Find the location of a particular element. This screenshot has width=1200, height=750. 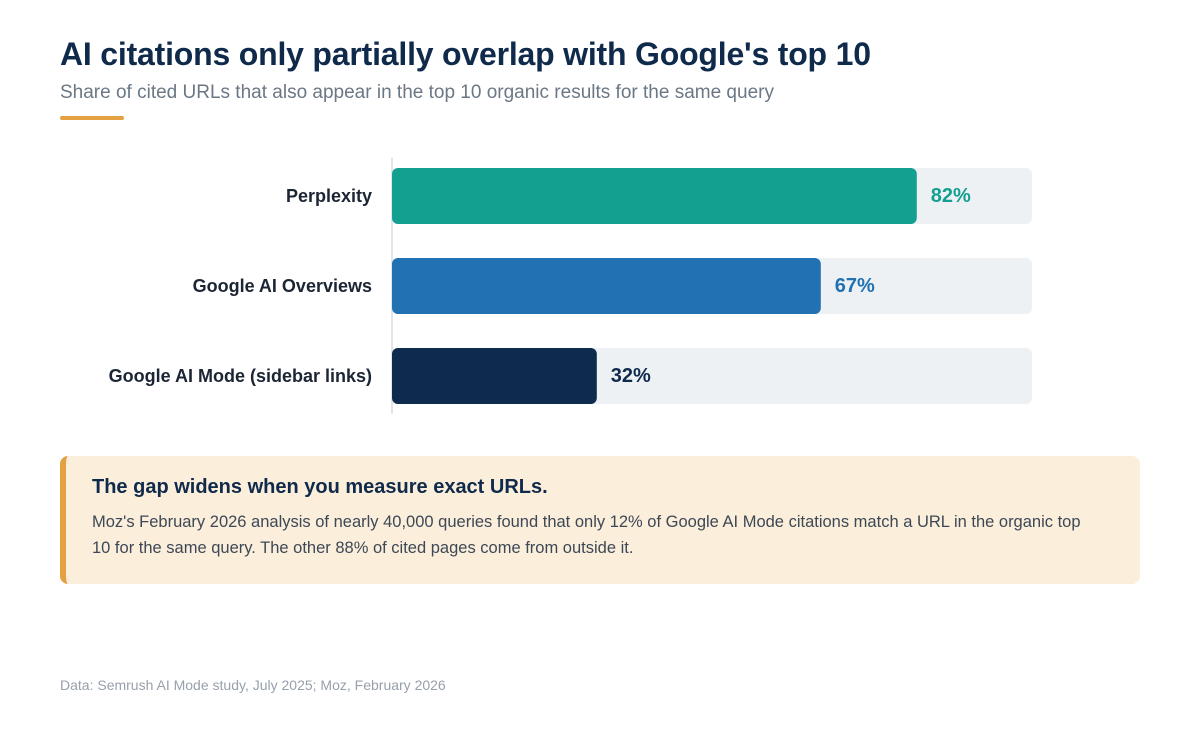

accent-rule is located at coordinates (92, 118).